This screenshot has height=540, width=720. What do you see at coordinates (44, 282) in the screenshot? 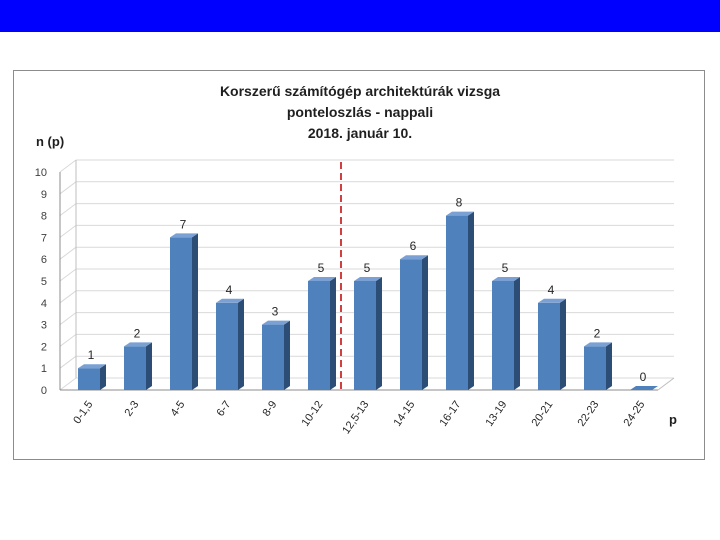
I see `y-tick-label: 5` at bounding box center [44, 282].